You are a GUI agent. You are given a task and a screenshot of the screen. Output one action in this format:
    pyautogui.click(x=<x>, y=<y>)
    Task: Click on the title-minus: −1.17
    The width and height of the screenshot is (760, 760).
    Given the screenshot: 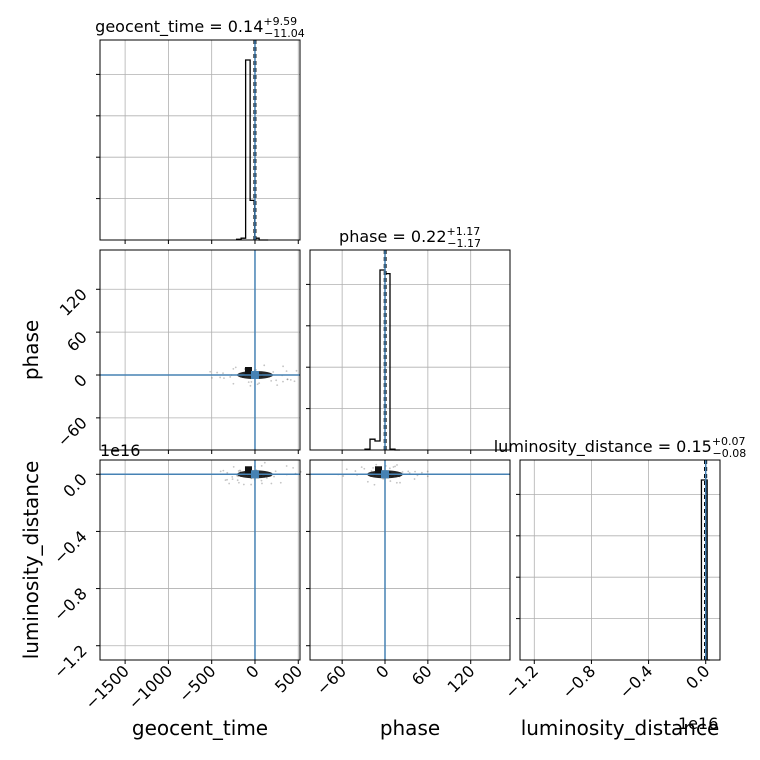 What is the action you would take?
    pyautogui.click(x=464, y=243)
    